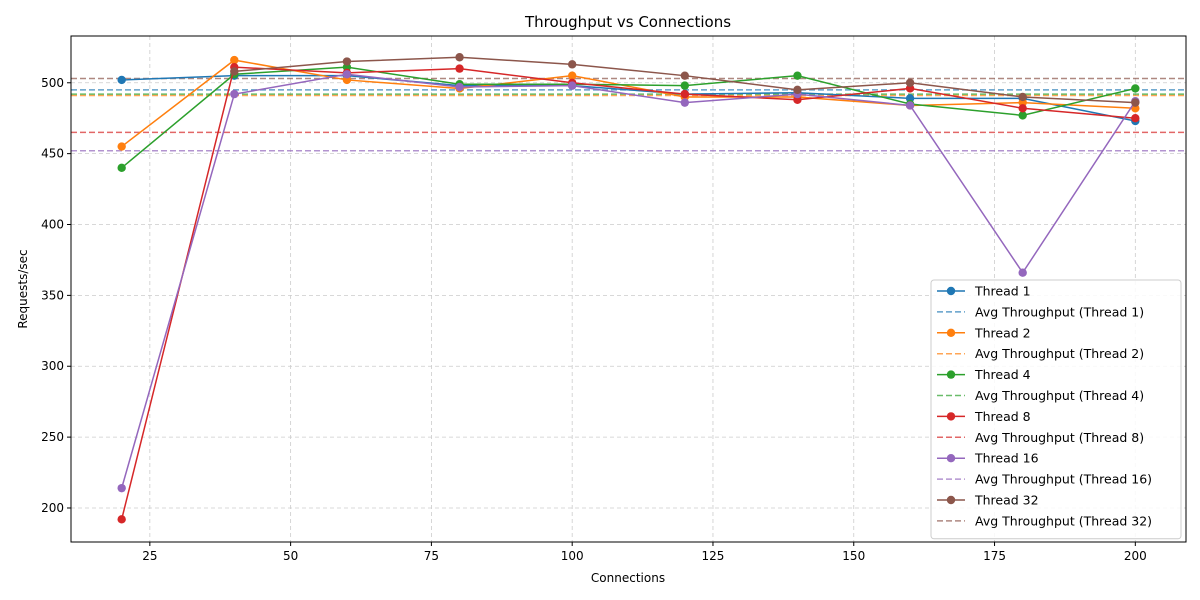 This screenshot has height=600, width=1200. Describe the element at coordinates (23, 288) in the screenshot. I see `y-axis-title: Requests/sec` at that location.